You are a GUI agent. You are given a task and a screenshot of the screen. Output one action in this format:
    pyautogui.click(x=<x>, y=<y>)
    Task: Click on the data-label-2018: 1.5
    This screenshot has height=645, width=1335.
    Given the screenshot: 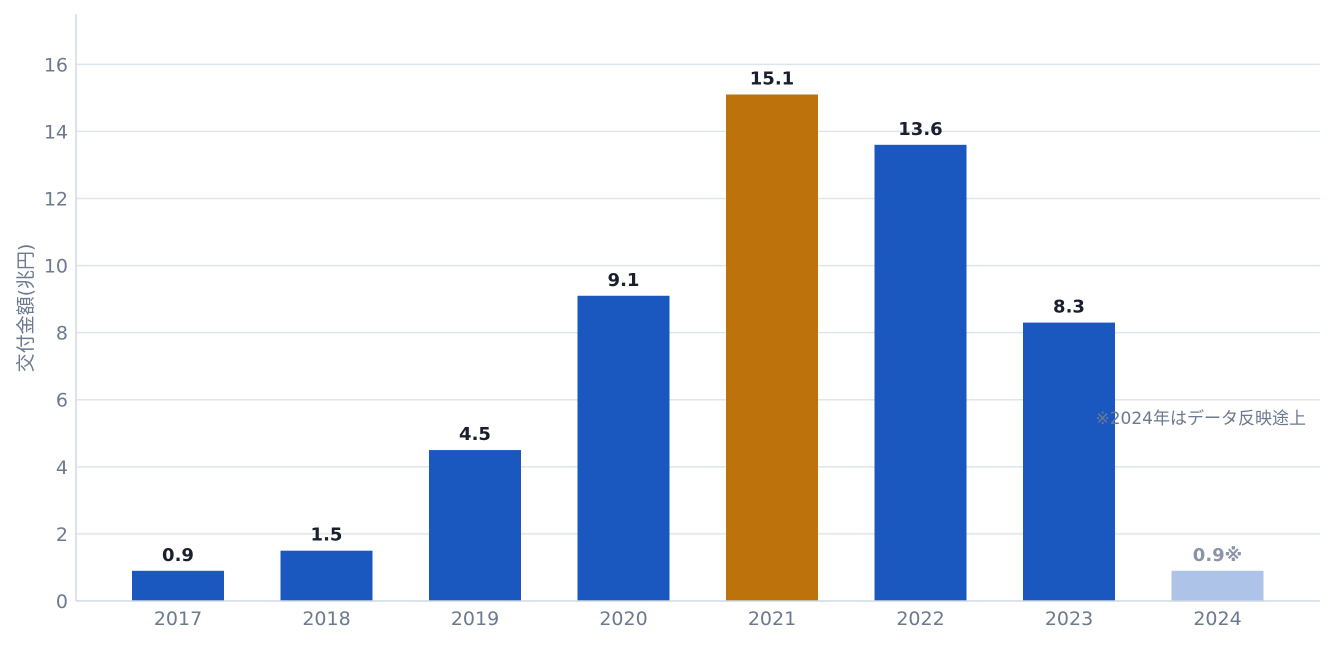 What is the action you would take?
    pyautogui.click(x=327, y=535)
    